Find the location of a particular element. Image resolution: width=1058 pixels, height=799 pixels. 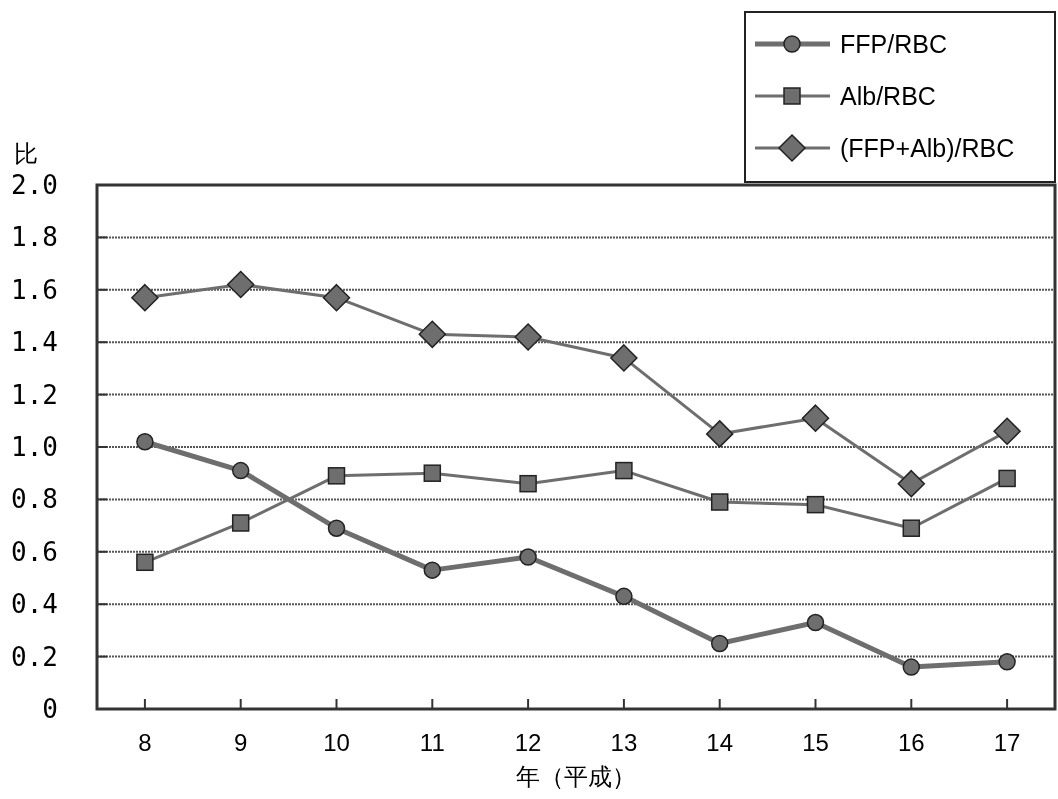

y-tick-label: 0.6 is located at coordinates (34, 551).